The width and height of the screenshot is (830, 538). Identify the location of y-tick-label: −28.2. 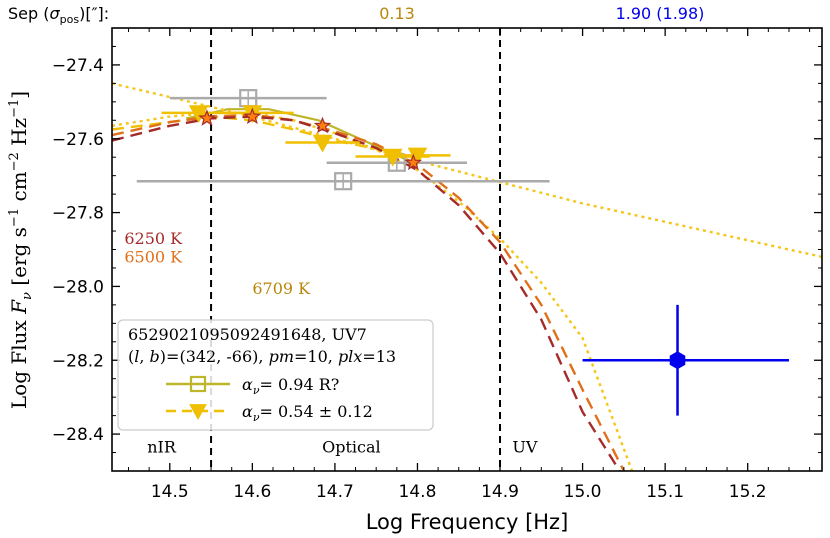
(78, 361).